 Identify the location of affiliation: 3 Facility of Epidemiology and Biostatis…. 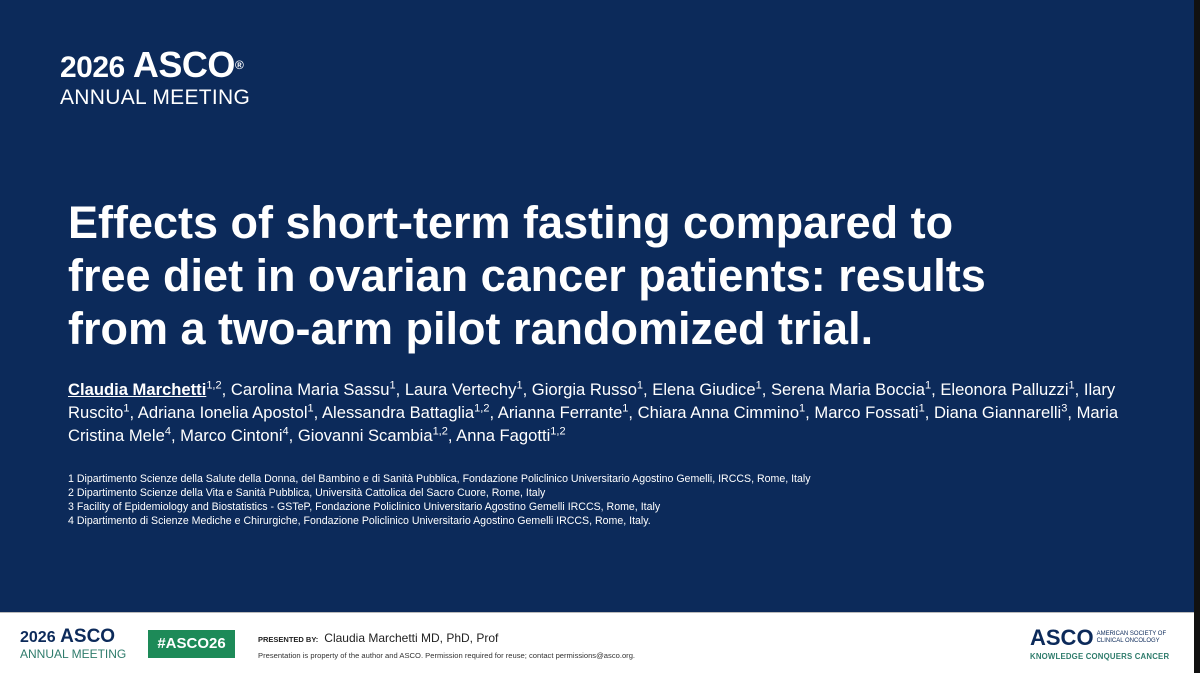
(364, 507).